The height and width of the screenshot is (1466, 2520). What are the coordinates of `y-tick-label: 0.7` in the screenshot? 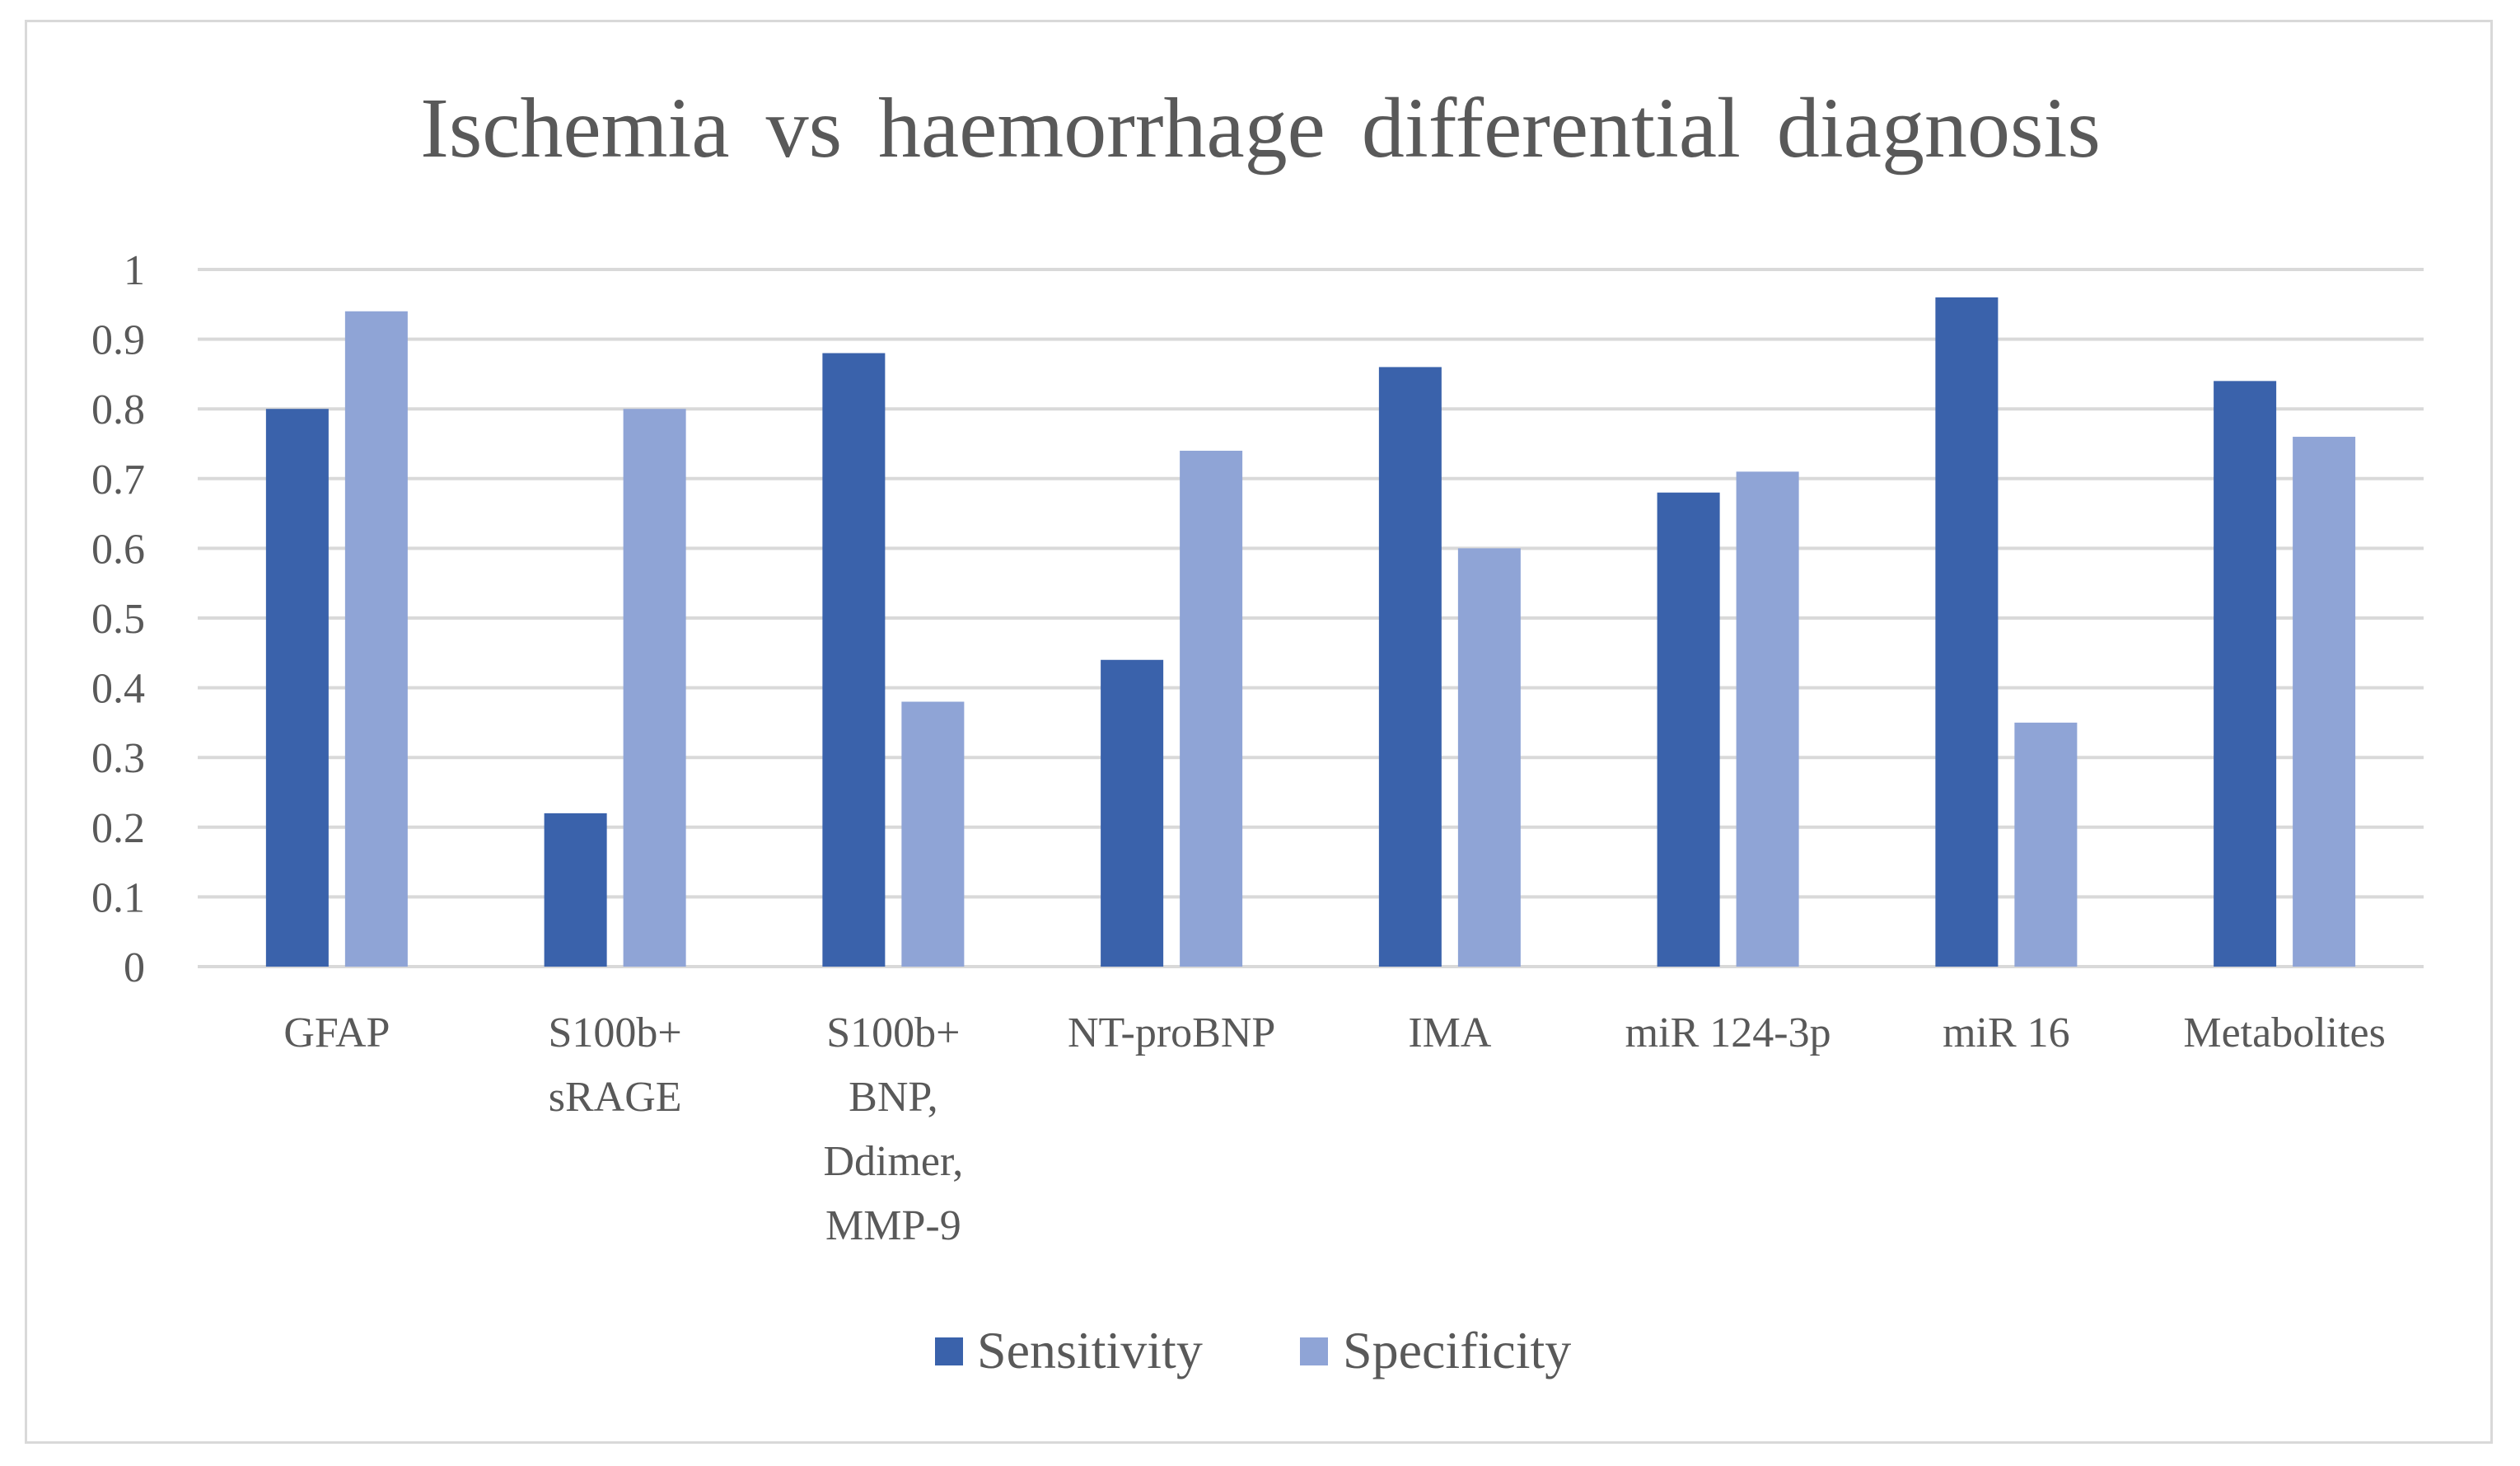 It's located at (118, 480).